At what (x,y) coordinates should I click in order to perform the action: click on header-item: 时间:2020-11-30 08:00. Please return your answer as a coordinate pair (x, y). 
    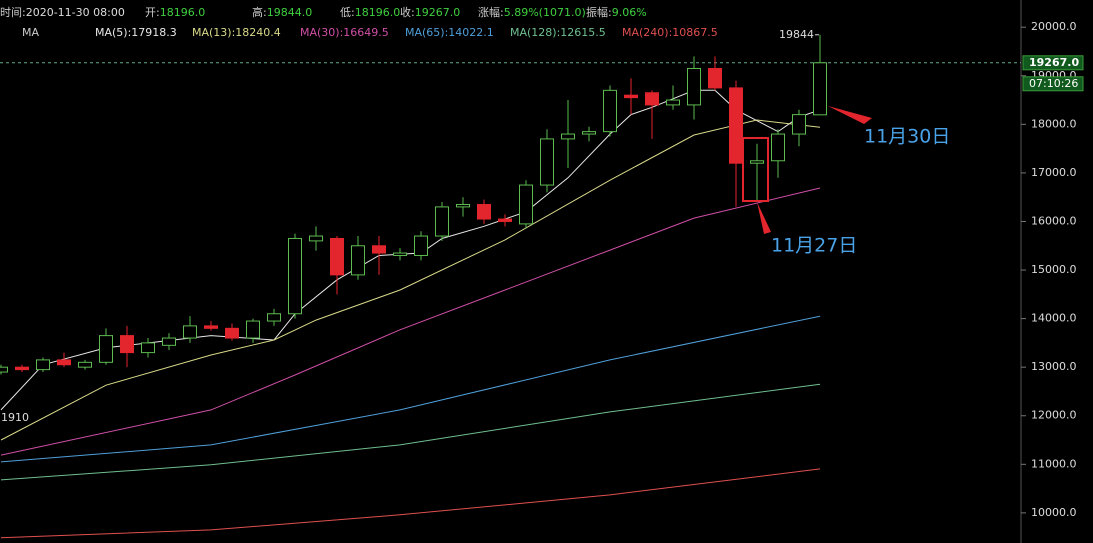
    Looking at the image, I should click on (62, 12).